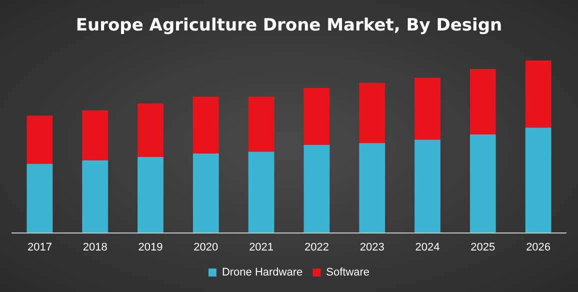 The image size is (578, 292). I want to click on chart-title: Europe Agriculture Drone Market, By Design, so click(289, 26).